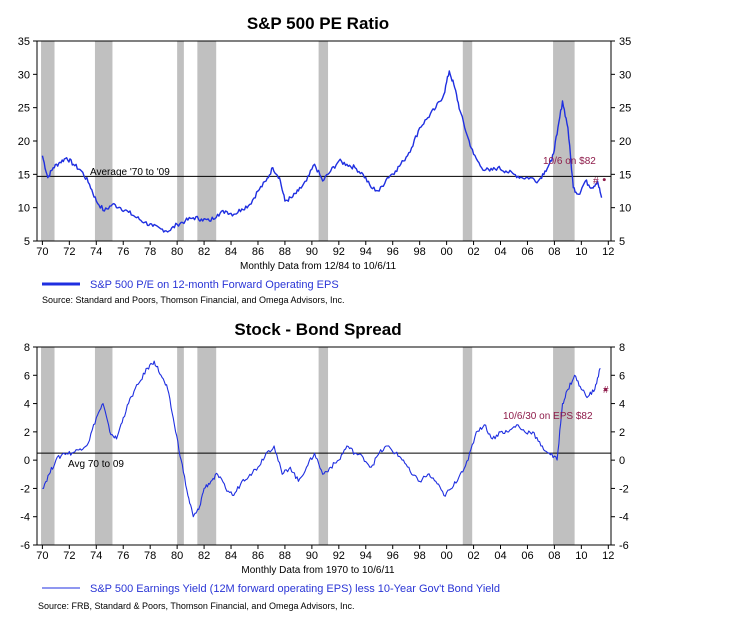 The image size is (734, 639). Describe the element at coordinates (446, 556) in the screenshot. I see `spread-xtick-label-15: 00` at that location.